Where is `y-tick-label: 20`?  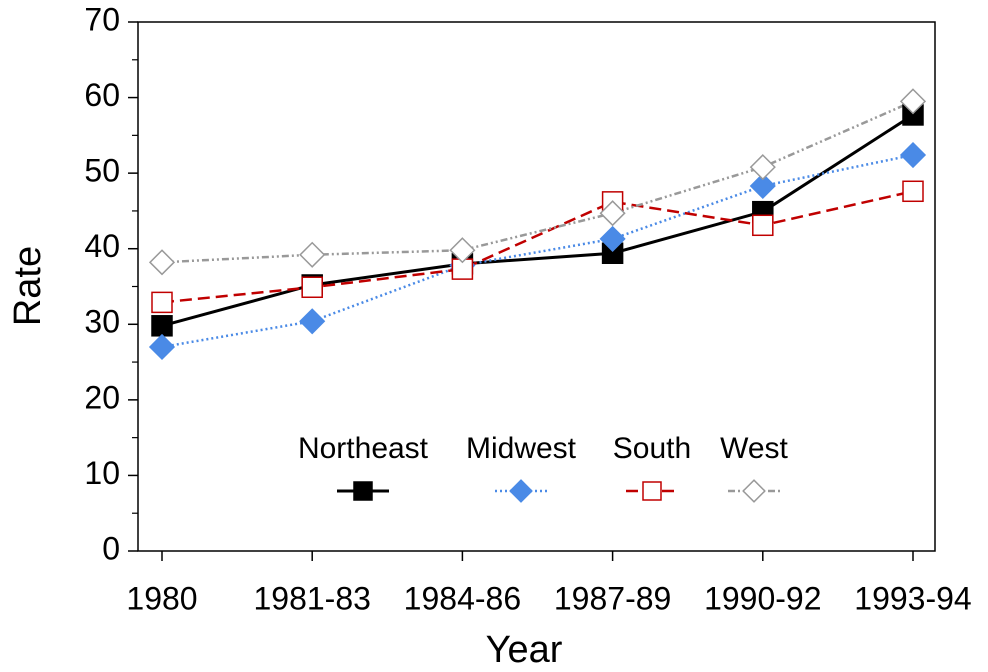 y-tick-label: 20 is located at coordinates (102, 397).